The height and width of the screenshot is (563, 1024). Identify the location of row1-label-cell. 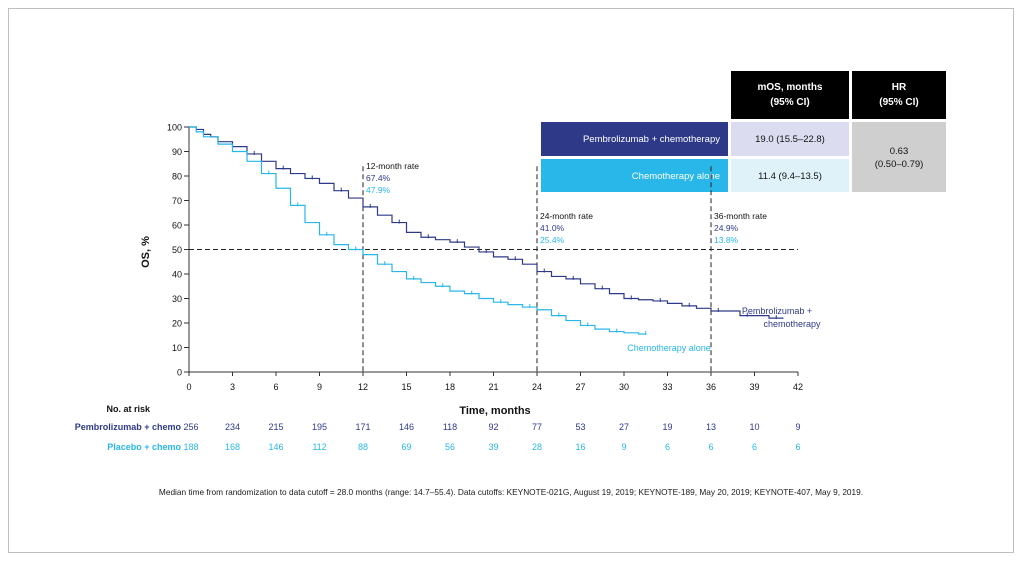
(634, 139).